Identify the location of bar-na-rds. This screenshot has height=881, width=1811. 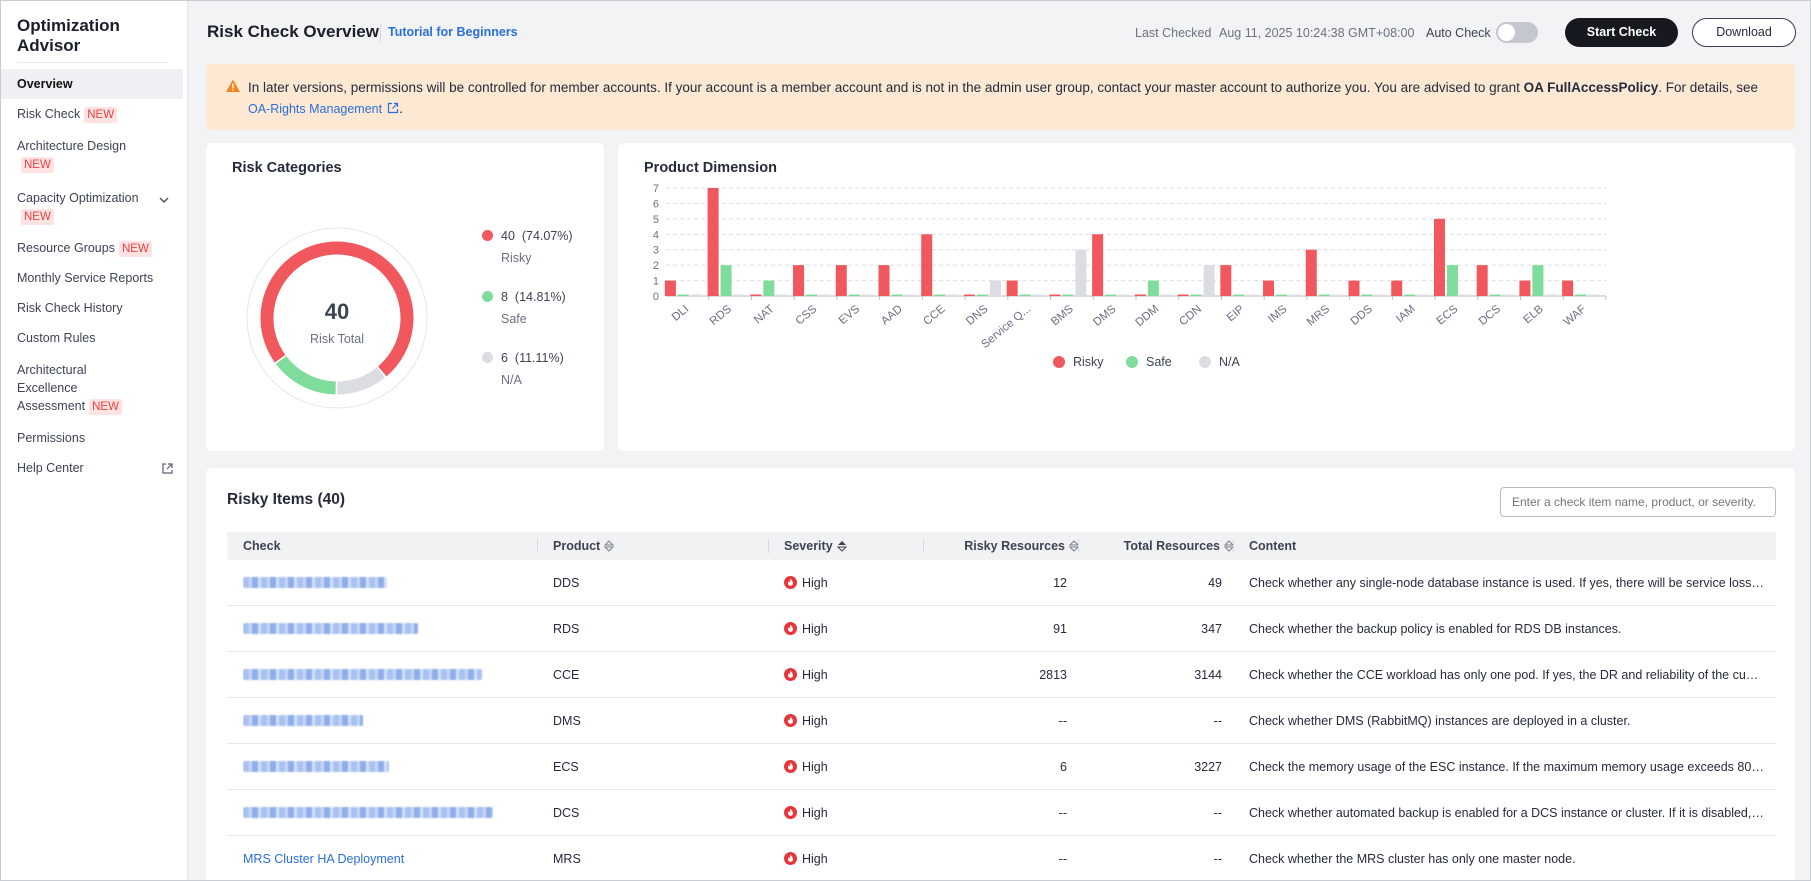
(739, 295).